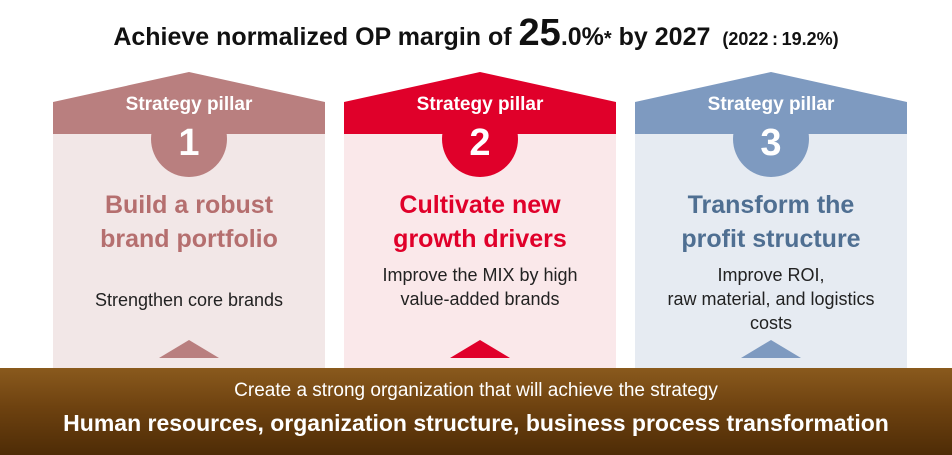 This screenshot has width=952, height=455. What do you see at coordinates (480, 143) in the screenshot?
I see `pillar-number: 2` at bounding box center [480, 143].